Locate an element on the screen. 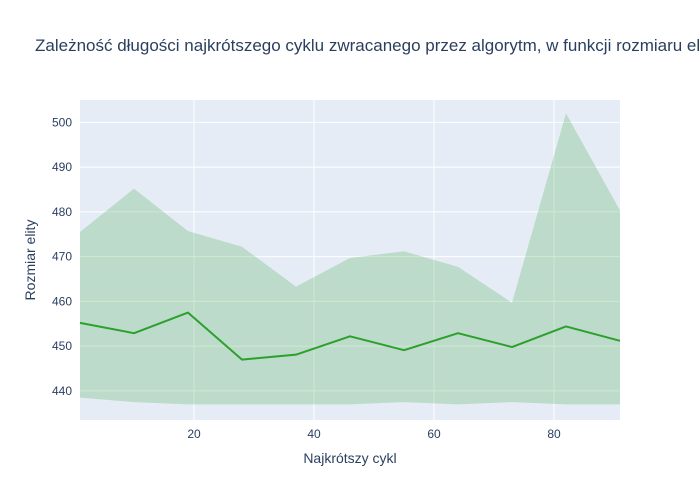  y-tick-label: 440 is located at coordinates (62, 391).